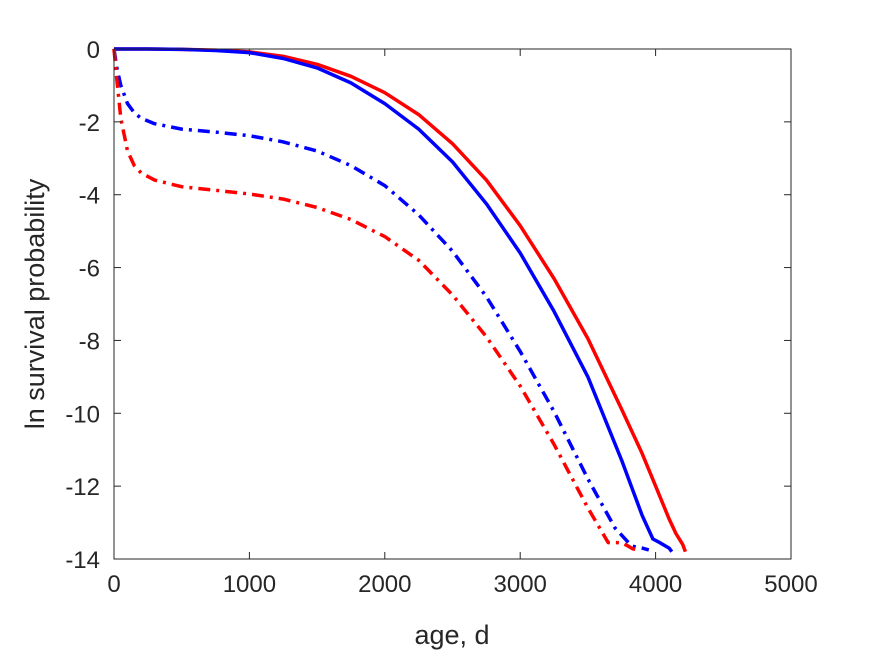  Describe the element at coordinates (655, 584) in the screenshot. I see `x-tick-label: 4000` at that location.